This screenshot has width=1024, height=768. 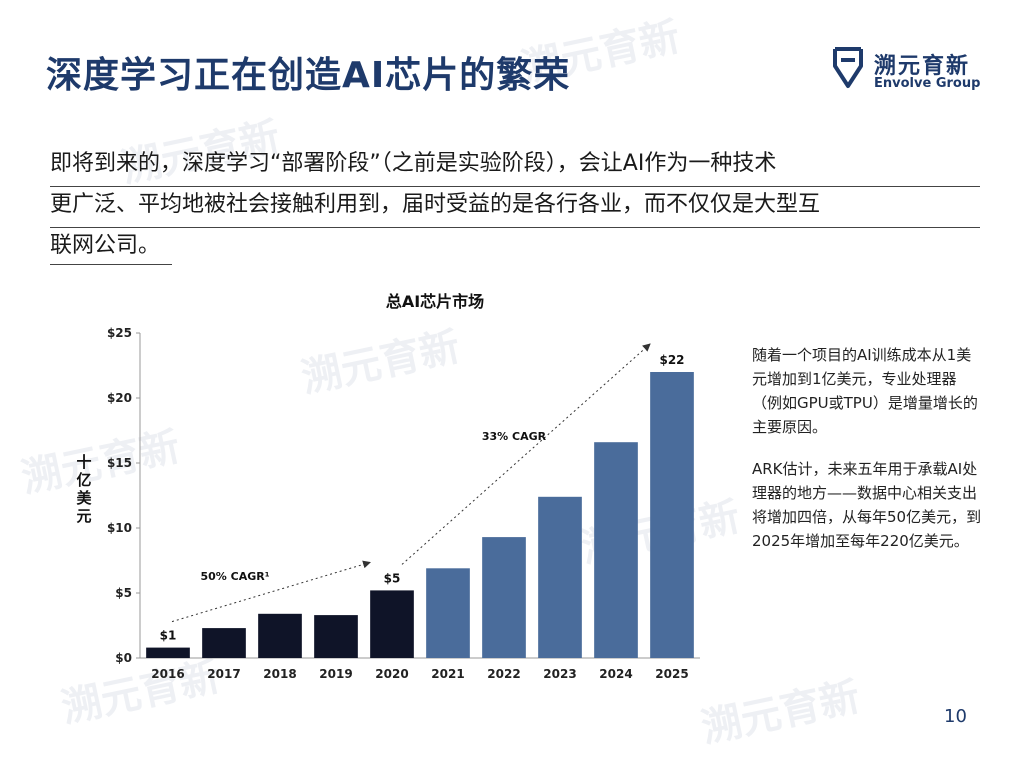 What do you see at coordinates (514, 436) in the screenshot?
I see `cagr-label: 33% CAGR` at bounding box center [514, 436].